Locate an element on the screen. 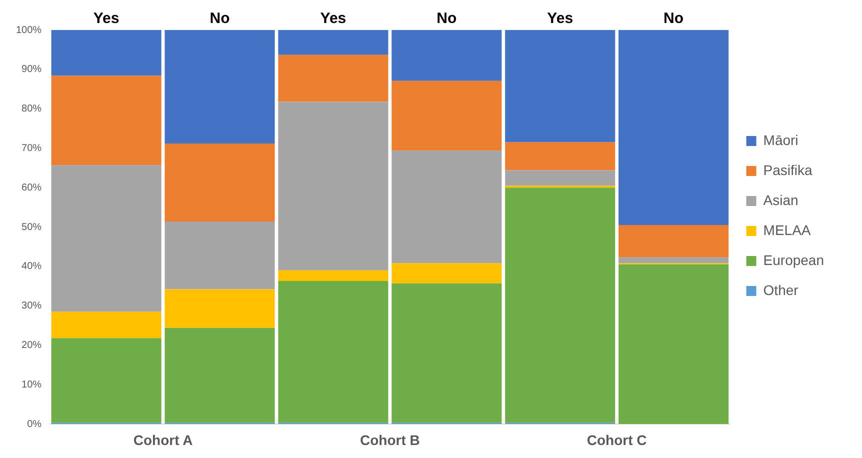 The width and height of the screenshot is (862, 458). text: Cohort C is located at coordinates (616, 440).